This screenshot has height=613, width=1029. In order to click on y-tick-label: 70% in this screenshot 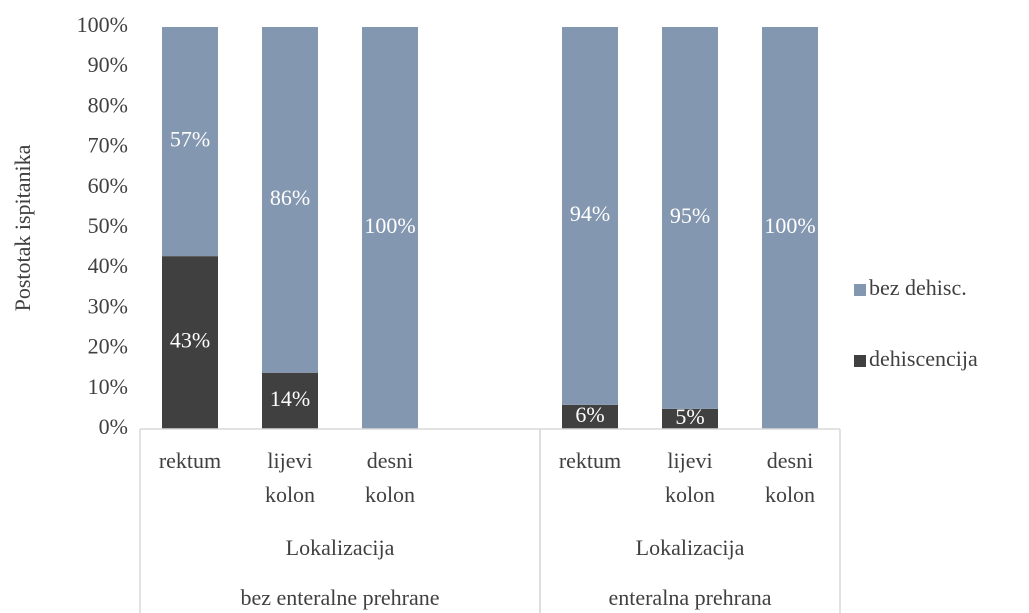, I will do `click(108, 145)`.